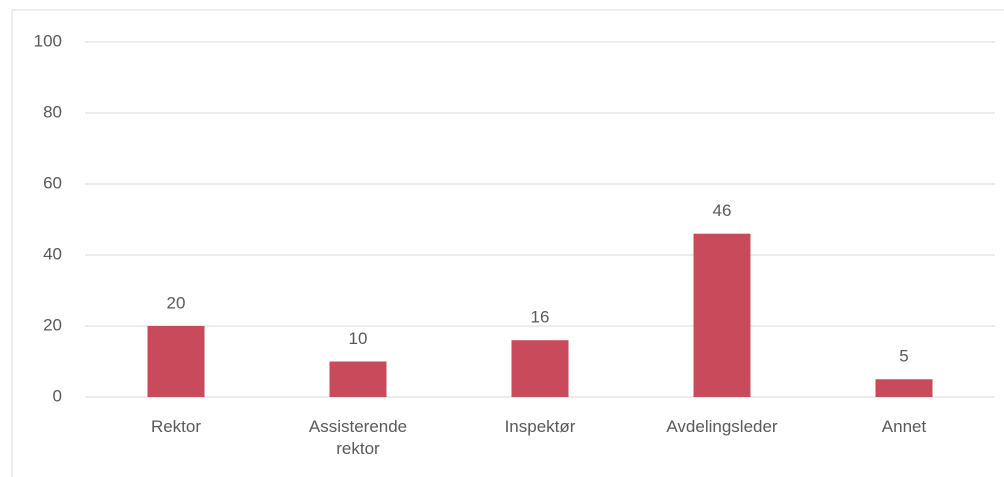 Image resolution: width=1004 pixels, height=477 pixels. What do you see at coordinates (540, 426) in the screenshot?
I see `x-tick-label: Inspektør` at bounding box center [540, 426].